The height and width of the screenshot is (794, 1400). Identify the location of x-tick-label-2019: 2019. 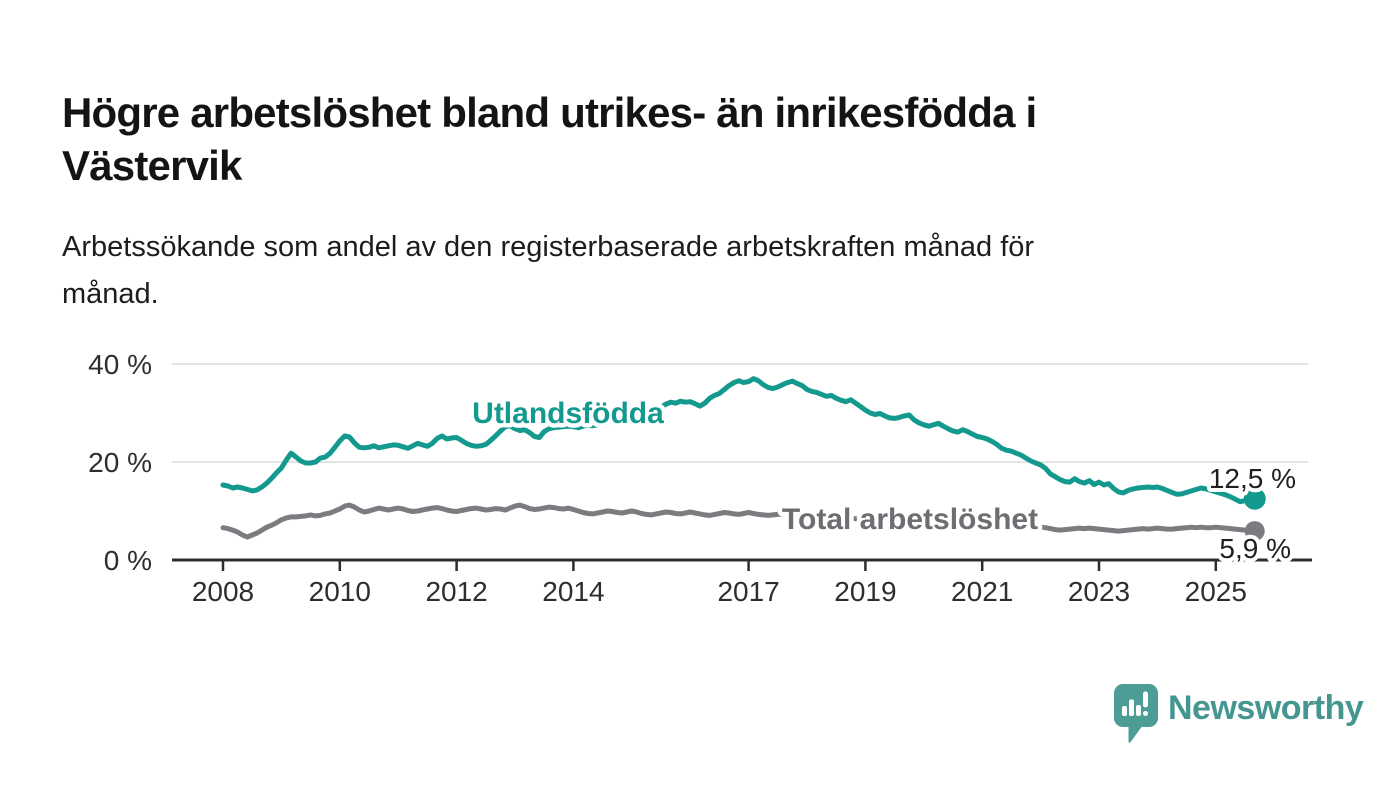
(865, 591).